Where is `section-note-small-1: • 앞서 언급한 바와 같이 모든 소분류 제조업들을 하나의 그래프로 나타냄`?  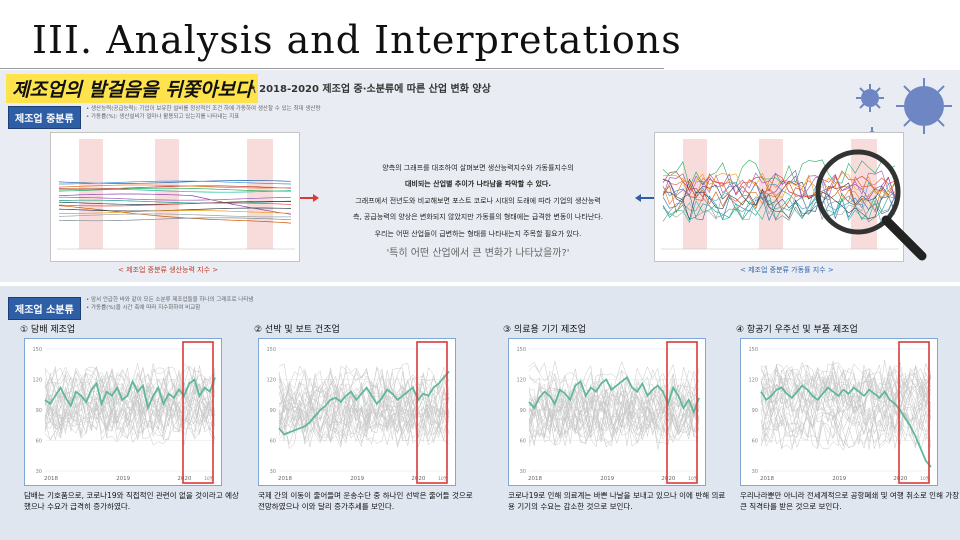
section-note-small-1: • 앞서 언급한 바와 같이 모든 소분류 제조업들을 하나의 그래프로 나타냄 is located at coordinates (170, 300).